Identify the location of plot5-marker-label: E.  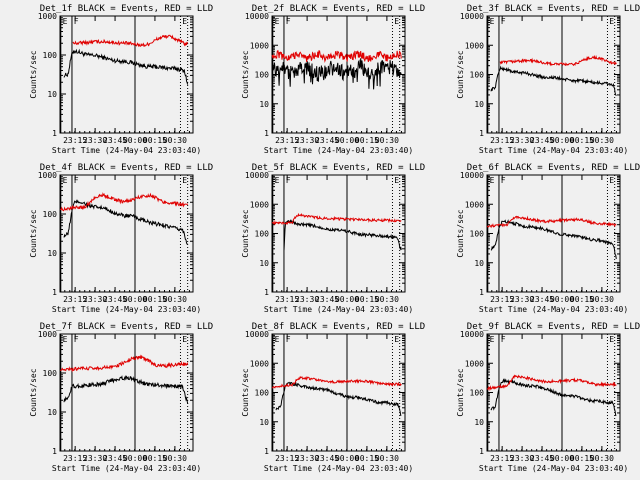
(277, 180).